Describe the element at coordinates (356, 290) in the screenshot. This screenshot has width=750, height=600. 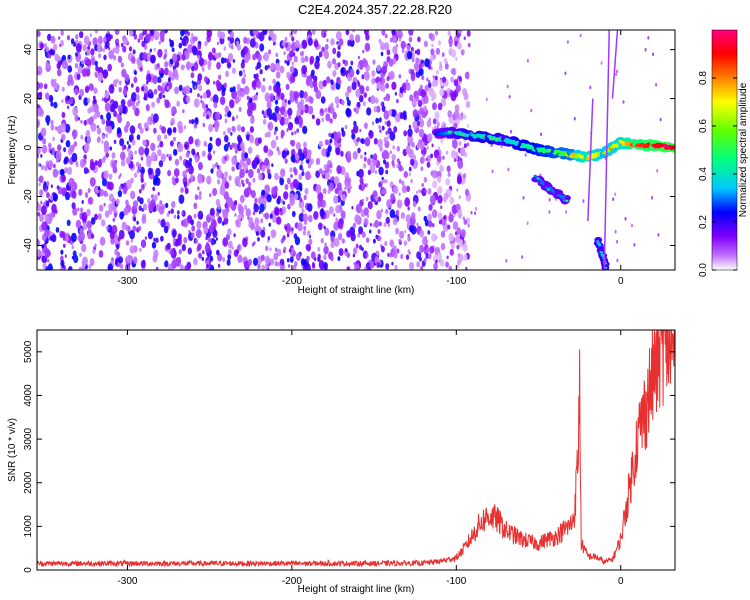
I see `spectrogram-x-axis-label: Height of straight line (km)` at that location.